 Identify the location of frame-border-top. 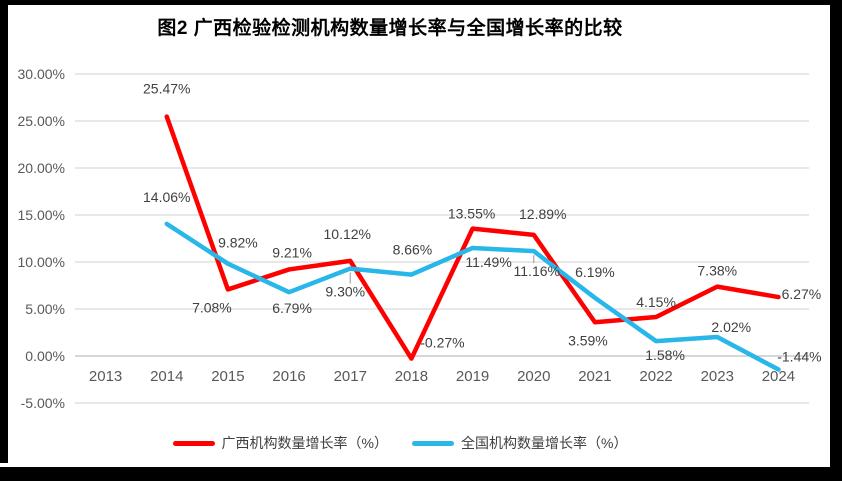
(421, 2).